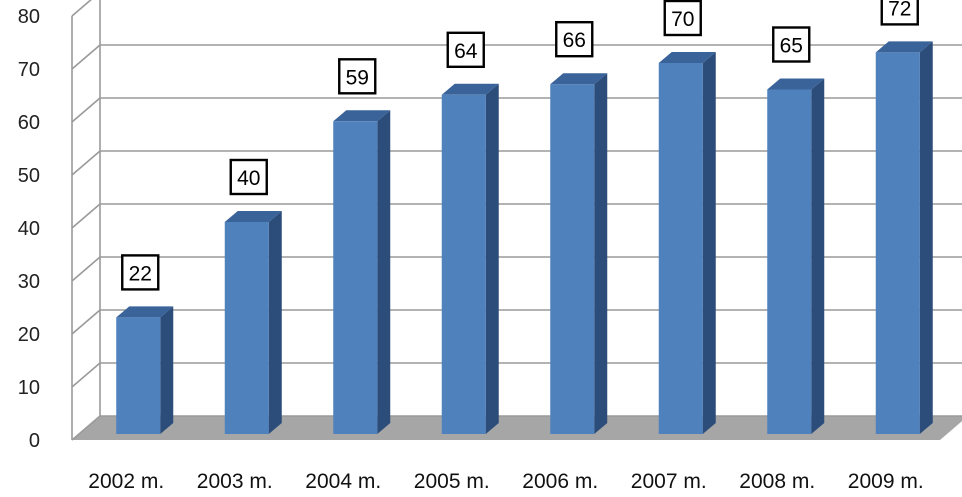 The width and height of the screenshot is (962, 497). Describe the element at coordinates (29, 282) in the screenshot. I see `y-tick-label: 30` at that location.